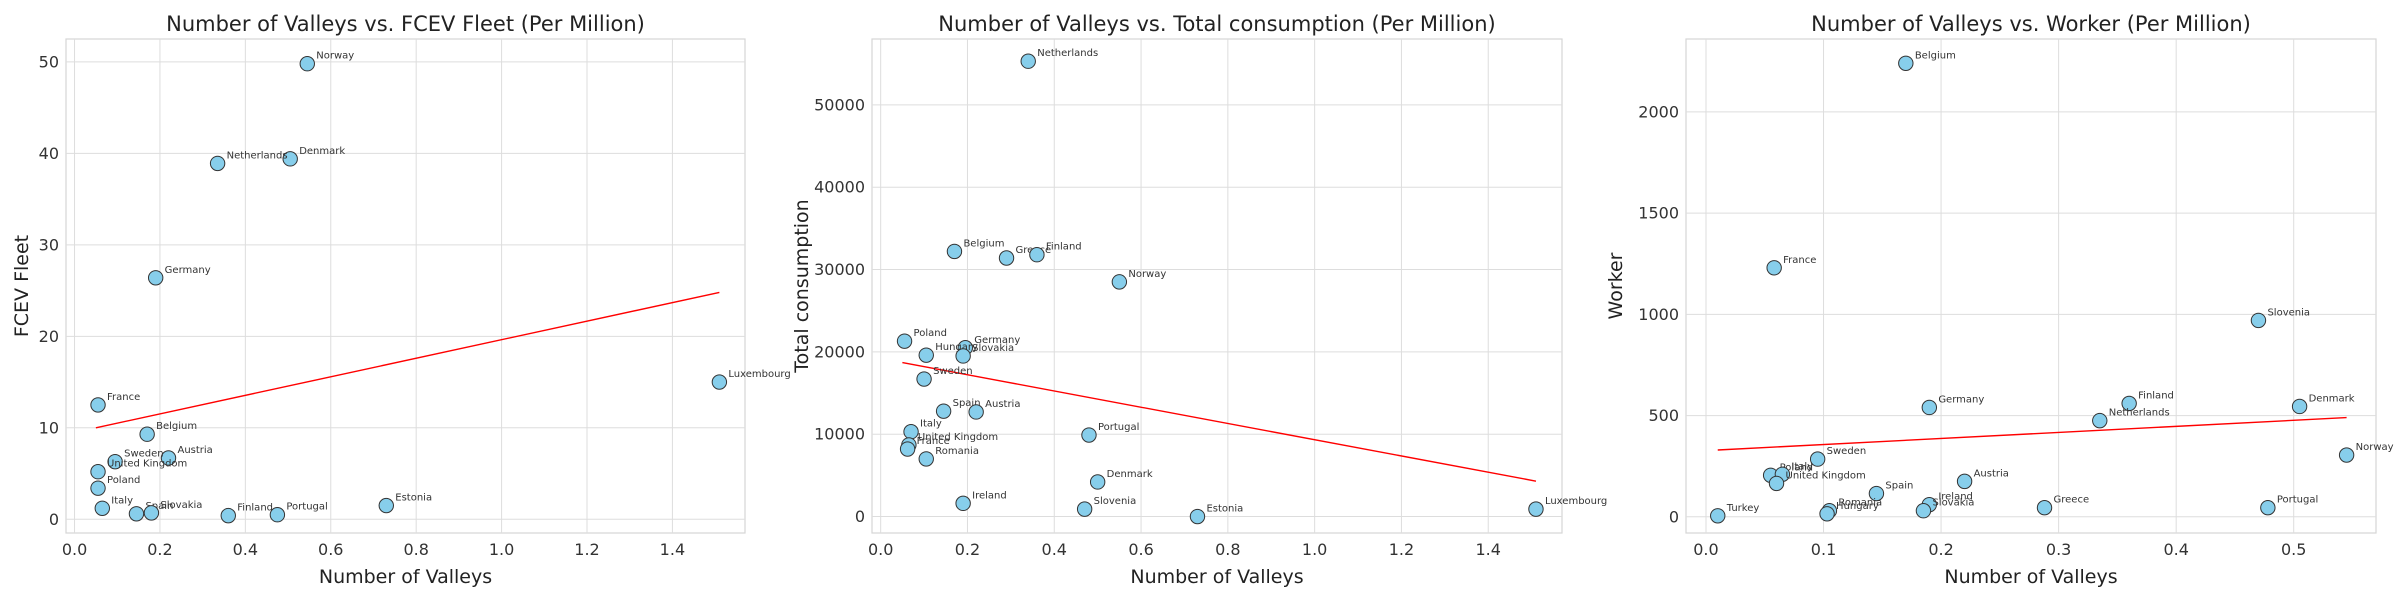 The height and width of the screenshot is (600, 2400). Describe the element at coordinates (930, 333) in the screenshot. I see `data-point-label: Poland` at that location.